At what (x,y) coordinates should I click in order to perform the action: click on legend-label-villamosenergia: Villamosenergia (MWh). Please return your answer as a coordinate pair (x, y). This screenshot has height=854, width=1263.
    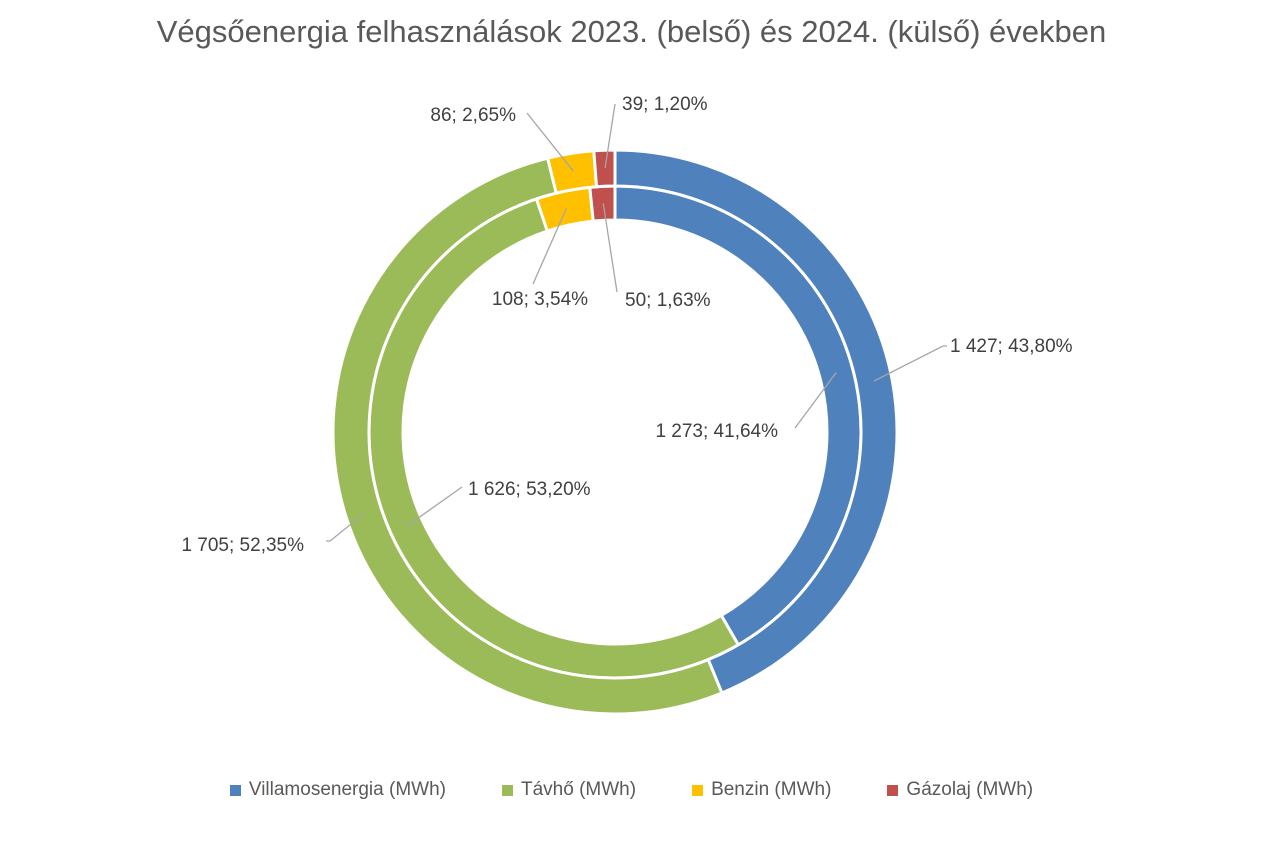
    Looking at the image, I should click on (347, 789).